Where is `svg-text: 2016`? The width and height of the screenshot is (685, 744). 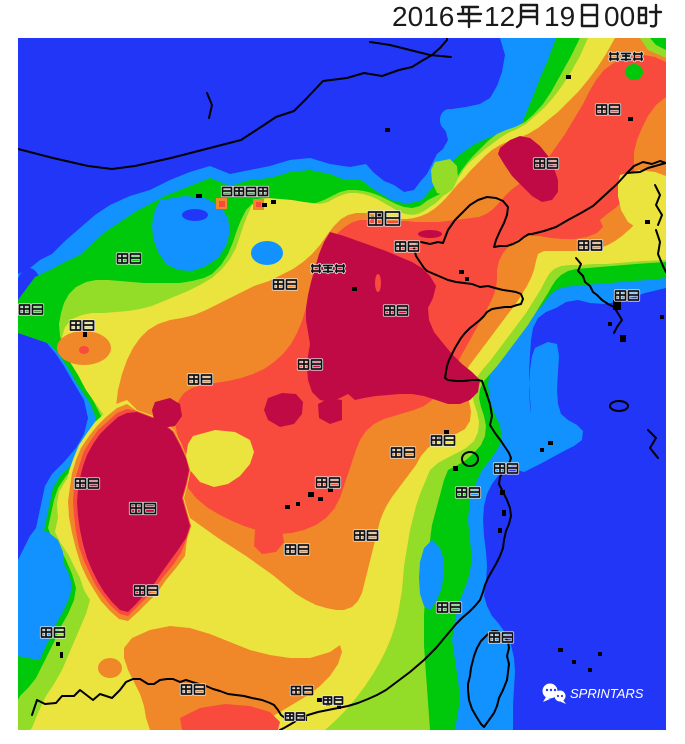
svg-text: 2016 is located at coordinates (423, 16).